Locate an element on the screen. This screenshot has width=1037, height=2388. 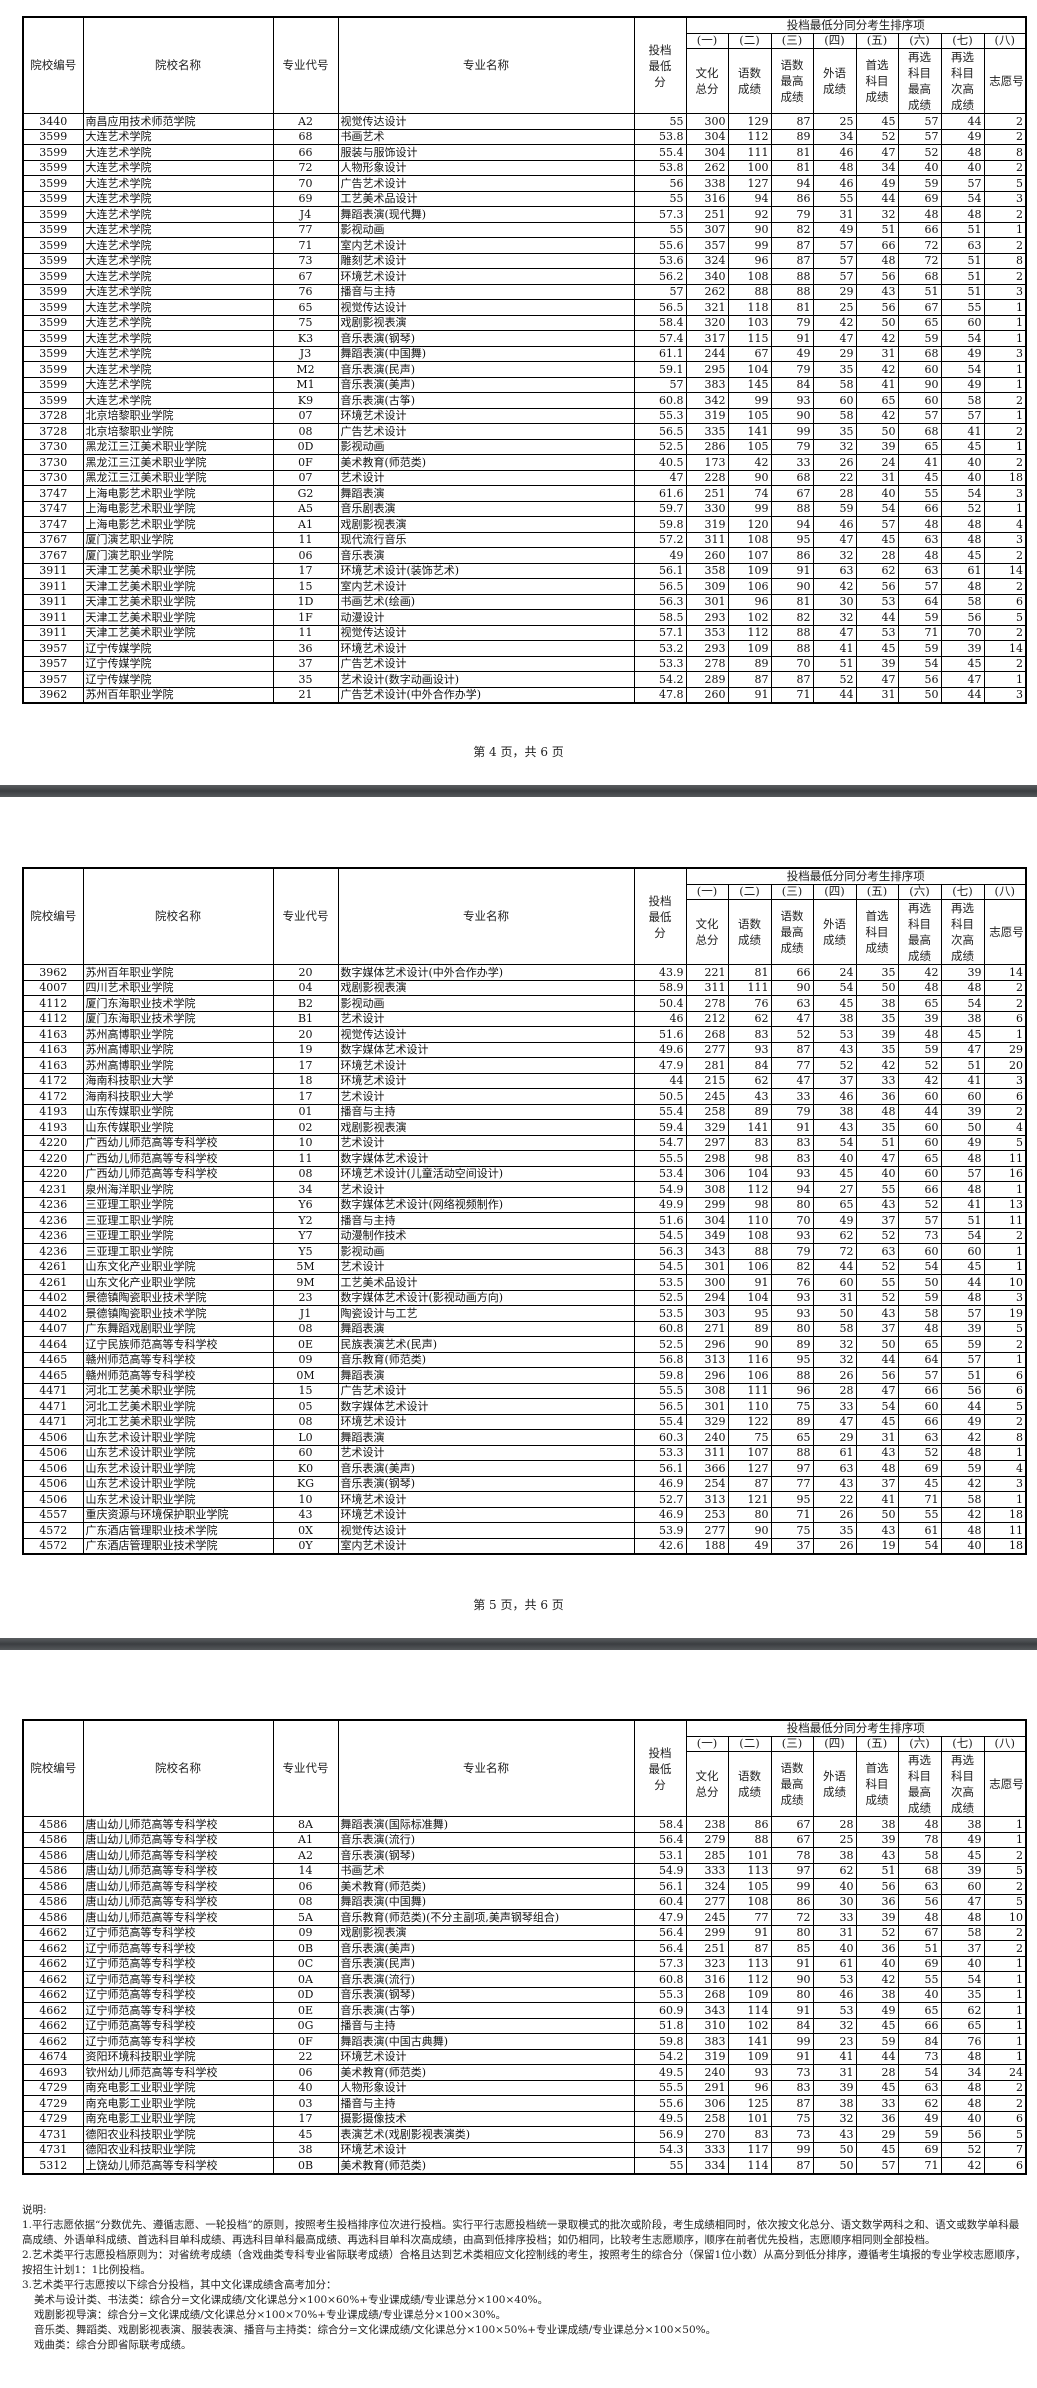
cell-second-max: 73 is located at coordinates (919, 1235).